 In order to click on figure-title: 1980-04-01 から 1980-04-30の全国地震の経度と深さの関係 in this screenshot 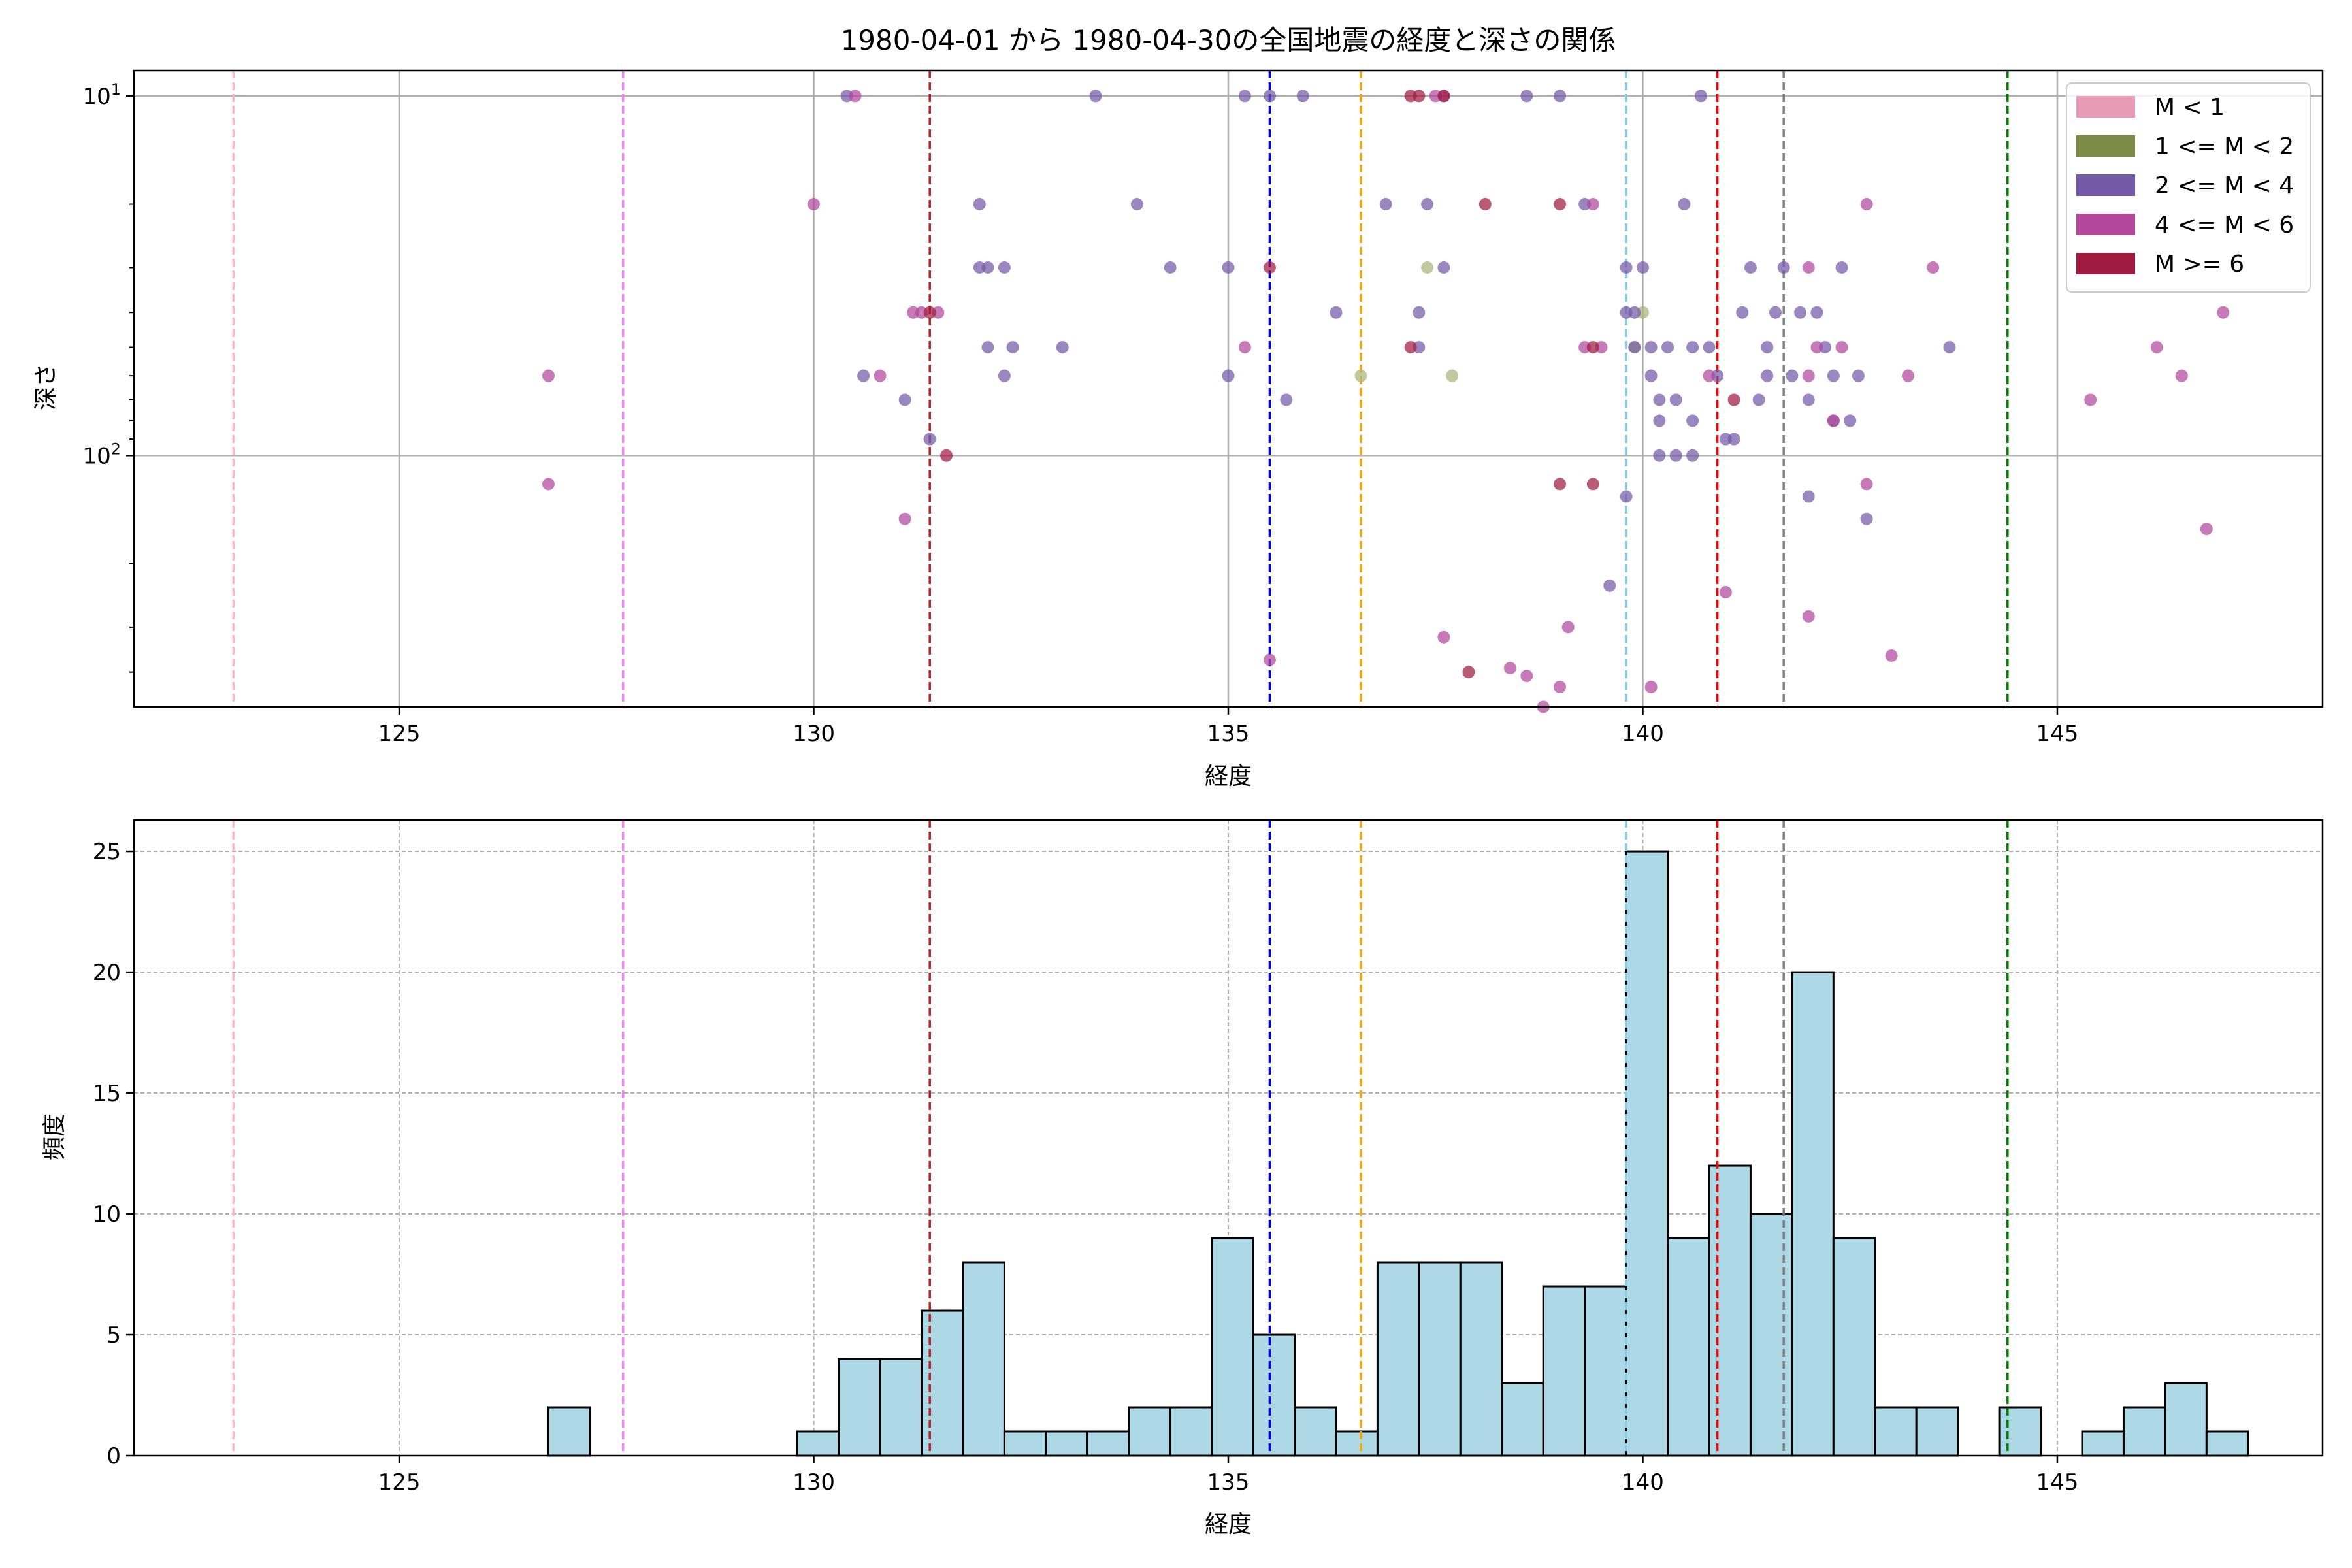, I will do `click(1228, 40)`.